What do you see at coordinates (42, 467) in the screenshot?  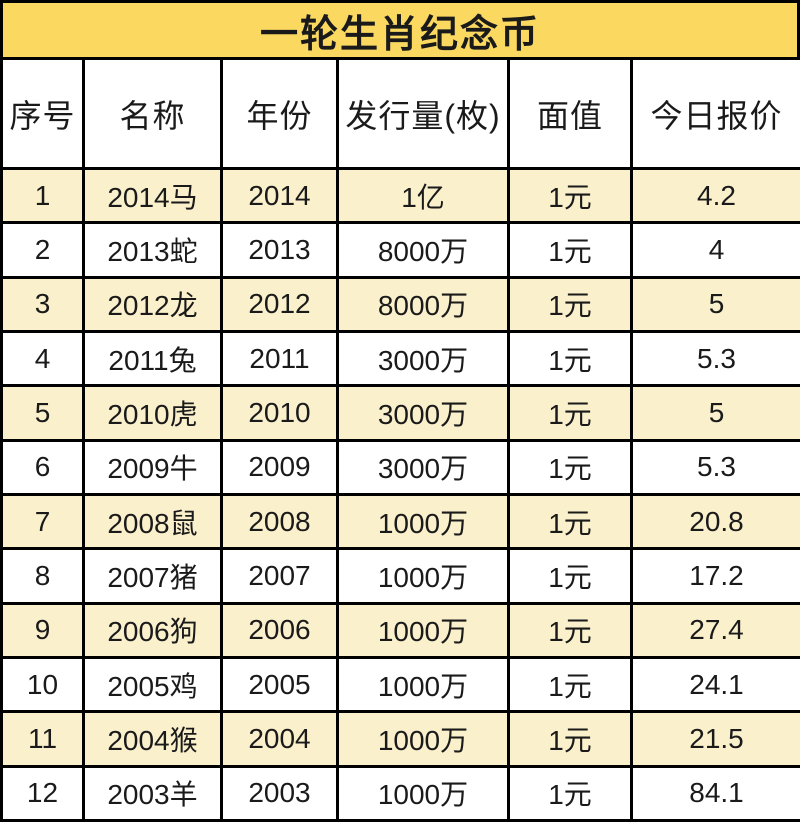 I see `table-cell: 6` at bounding box center [42, 467].